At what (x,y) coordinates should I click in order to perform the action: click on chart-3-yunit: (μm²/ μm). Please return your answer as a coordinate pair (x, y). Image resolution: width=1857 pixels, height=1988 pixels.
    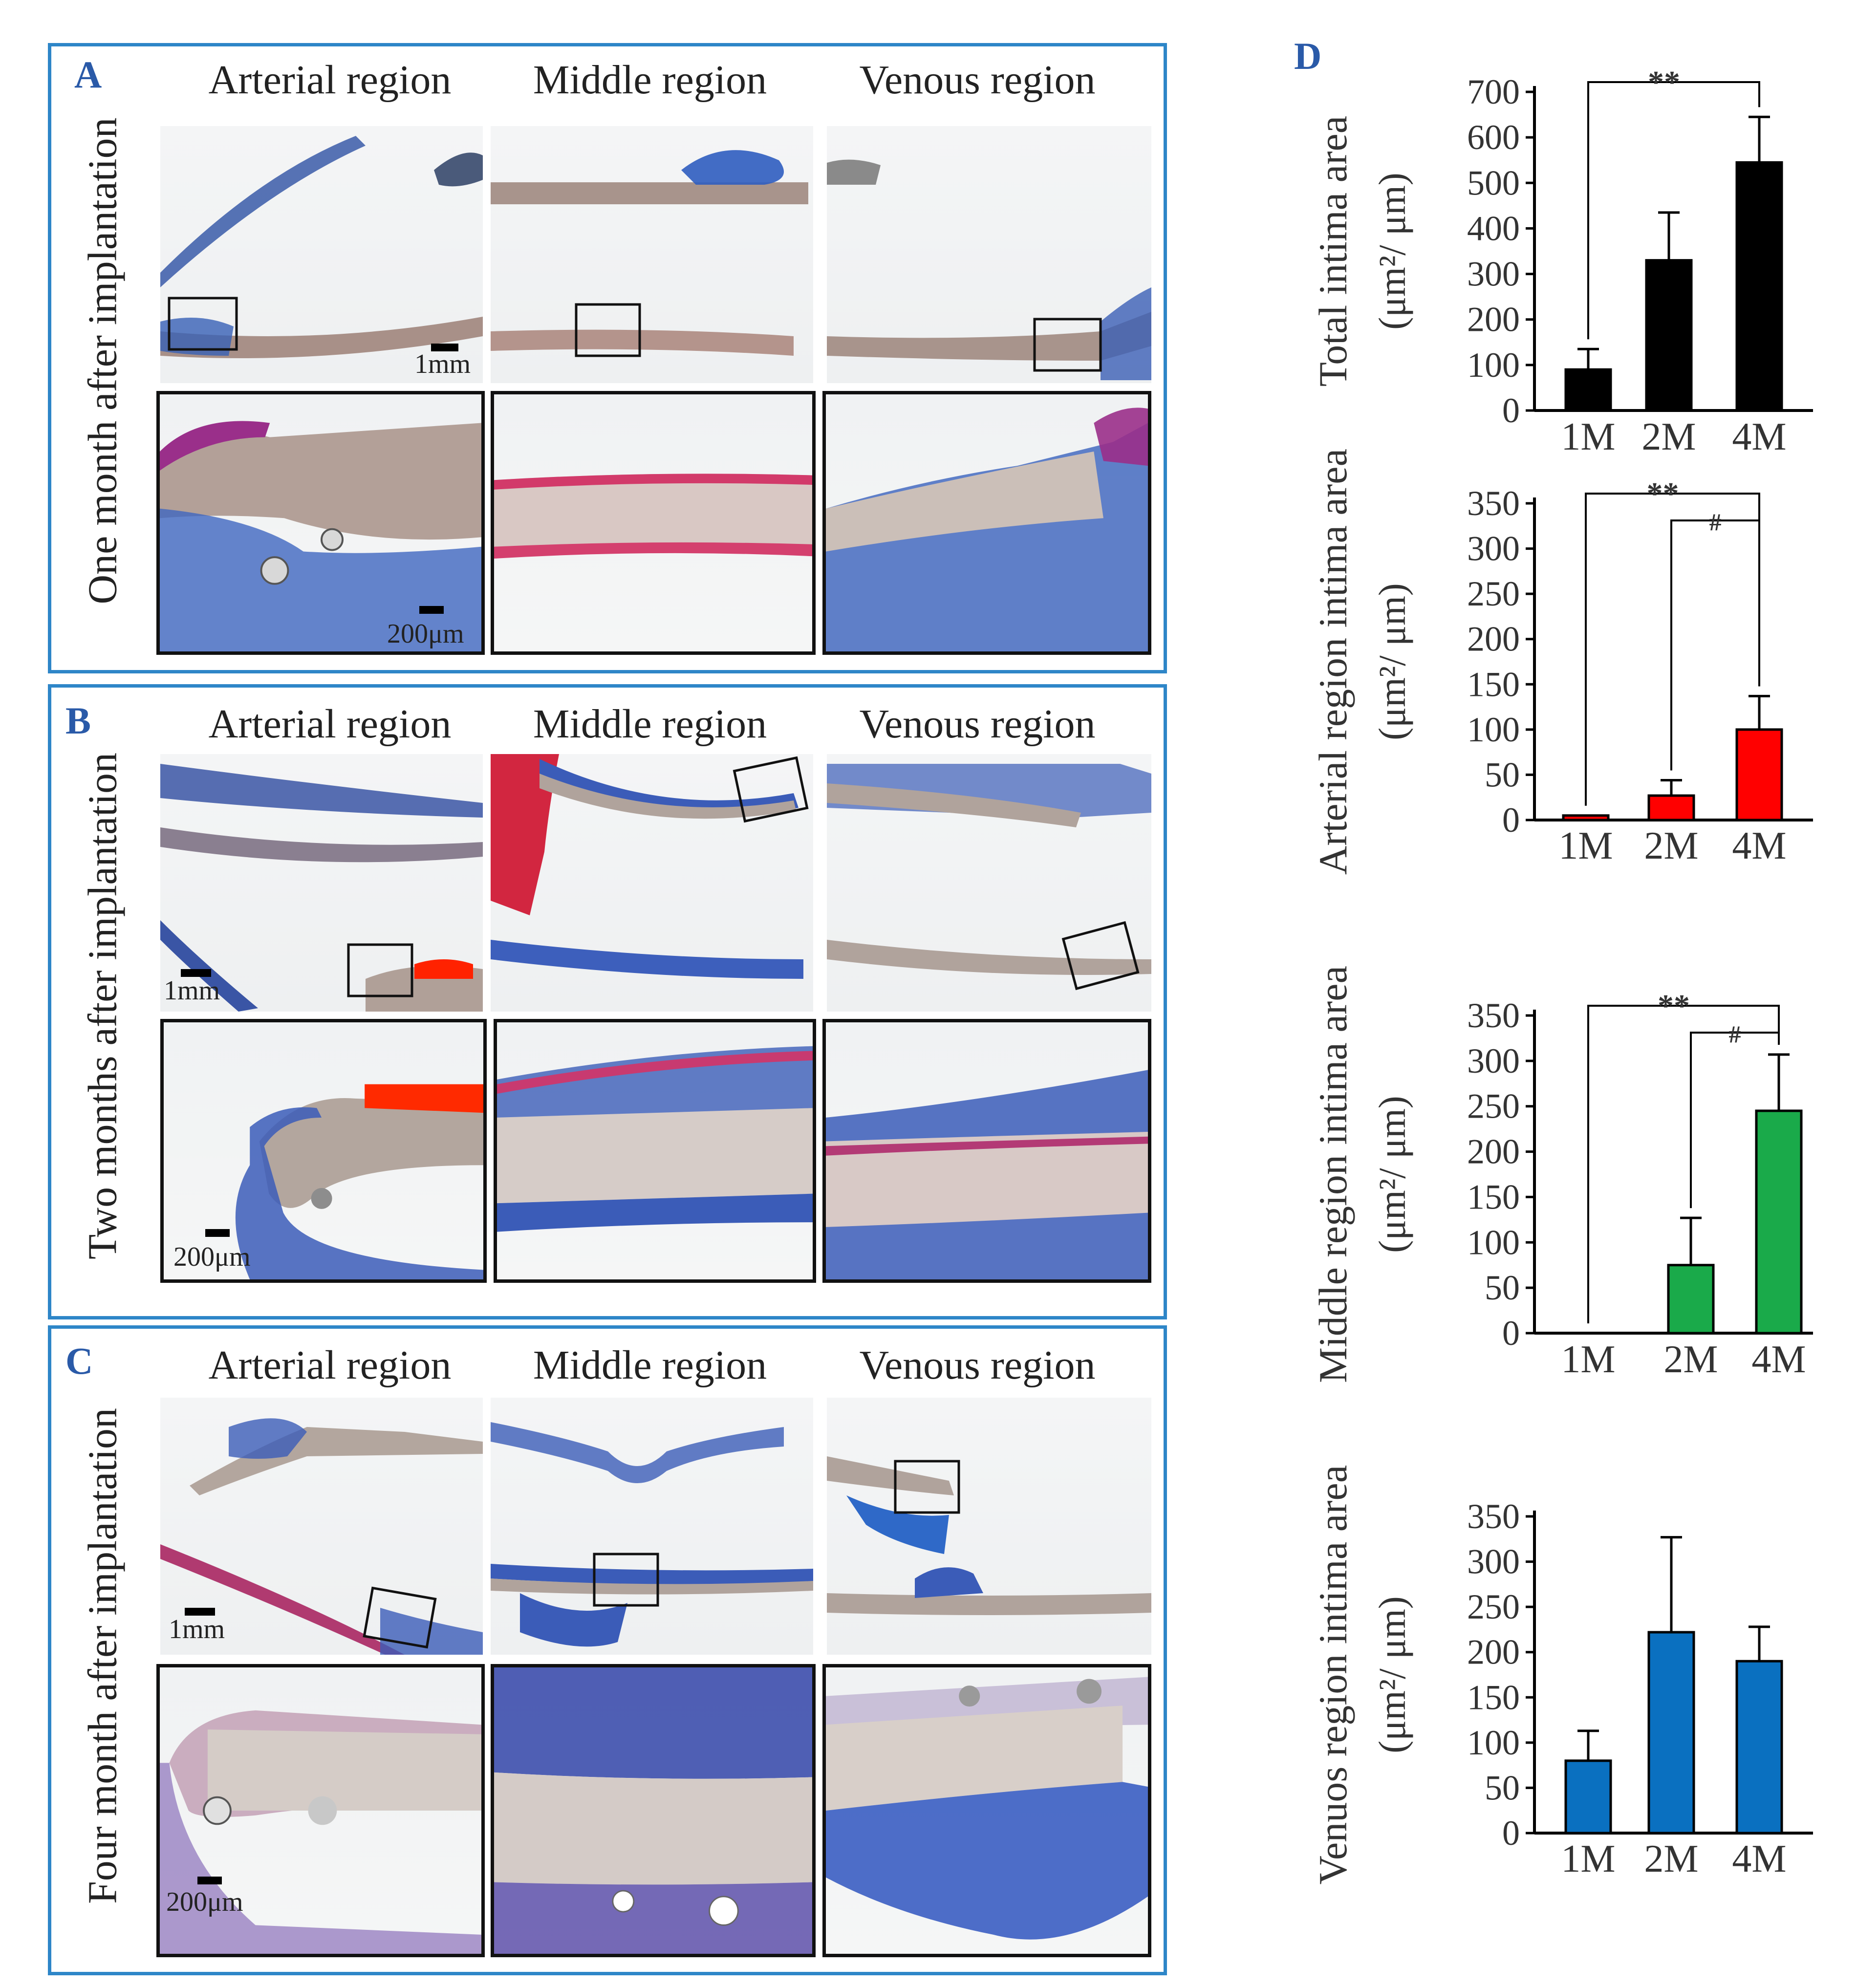
    Looking at the image, I should click on (1392, 1674).